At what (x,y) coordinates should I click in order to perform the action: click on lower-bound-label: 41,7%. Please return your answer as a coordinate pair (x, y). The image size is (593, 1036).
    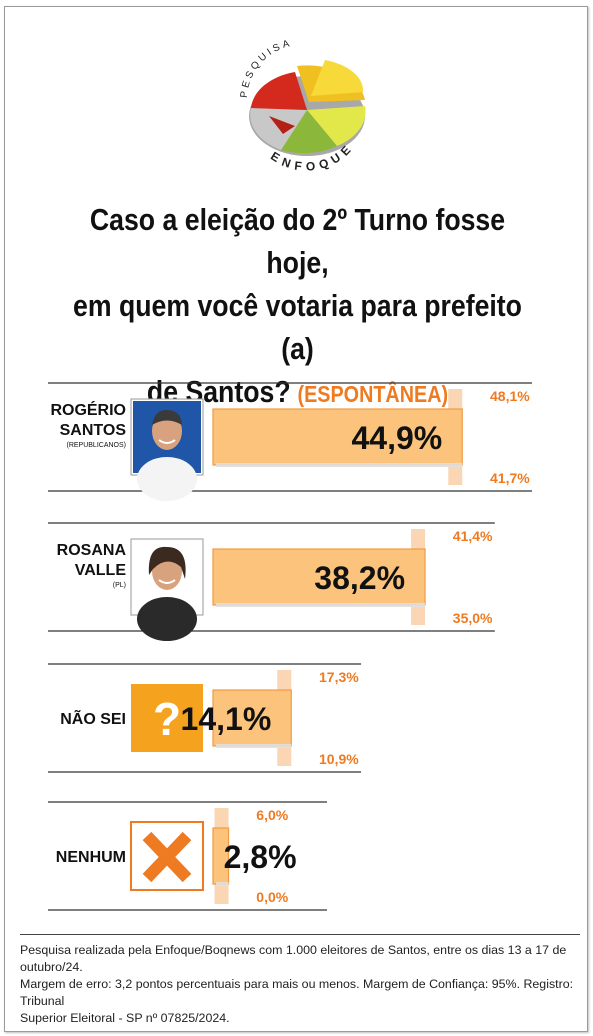
    Looking at the image, I should click on (510, 478).